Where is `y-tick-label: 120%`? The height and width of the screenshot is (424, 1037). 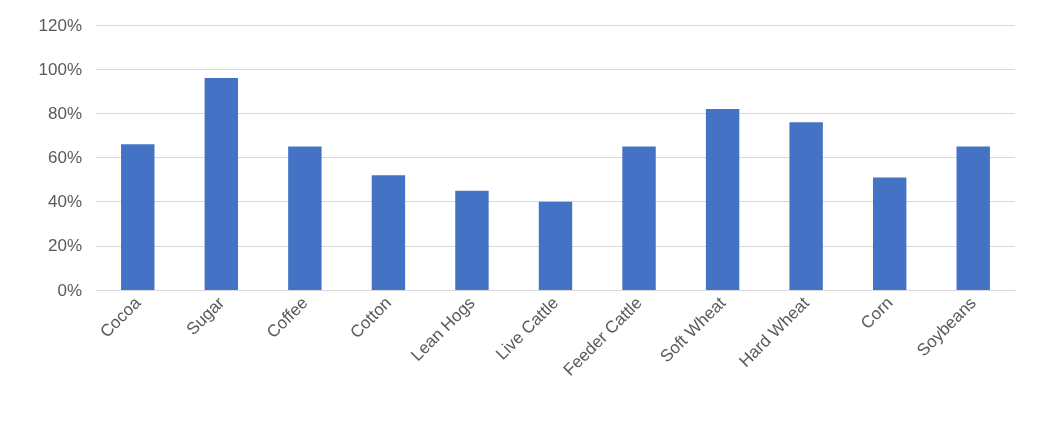 y-tick-label: 120% is located at coordinates (60, 25).